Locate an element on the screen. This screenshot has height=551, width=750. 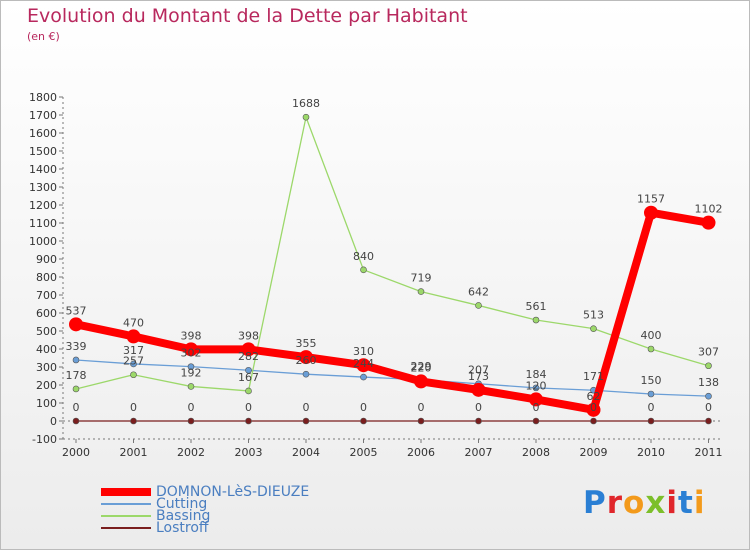
y-tick-label: 300 is located at coordinates (46, 367).